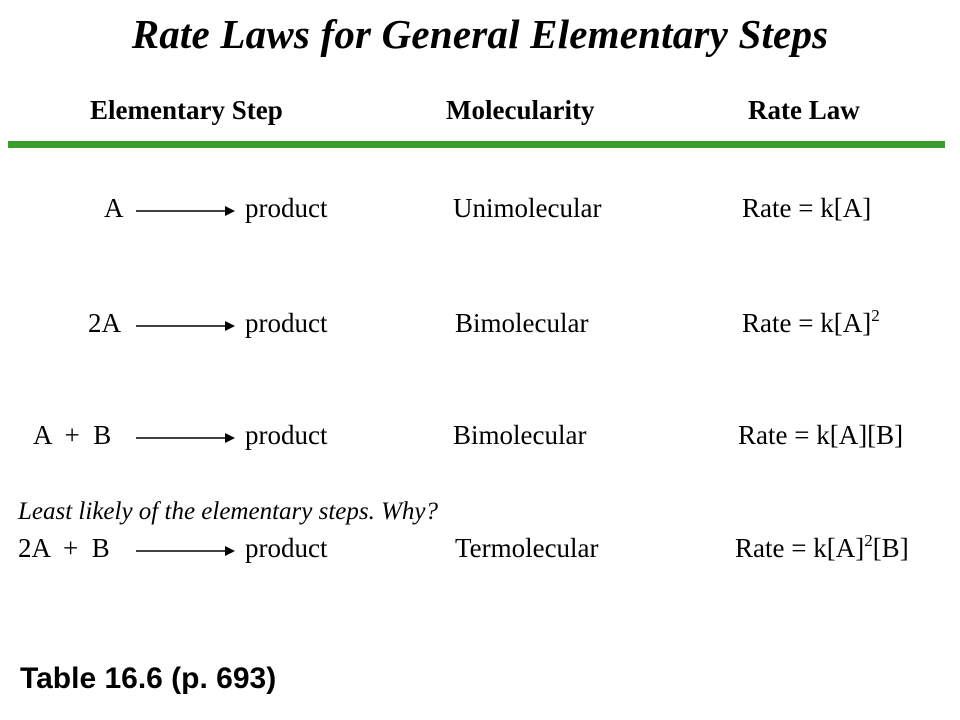 Image resolution: width=960 pixels, height=720 pixels. I want to click on rate-law: Rate = k[A]2[B], so click(822, 547).